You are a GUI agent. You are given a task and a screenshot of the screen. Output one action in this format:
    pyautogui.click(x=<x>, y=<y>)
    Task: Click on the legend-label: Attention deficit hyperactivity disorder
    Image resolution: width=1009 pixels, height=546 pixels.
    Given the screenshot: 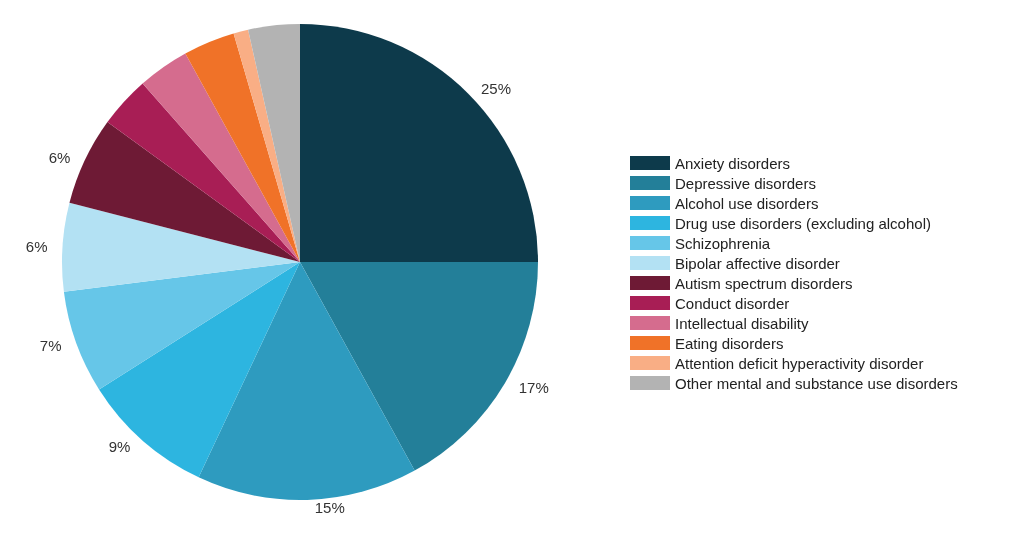 What is the action you would take?
    pyautogui.click(x=799, y=363)
    